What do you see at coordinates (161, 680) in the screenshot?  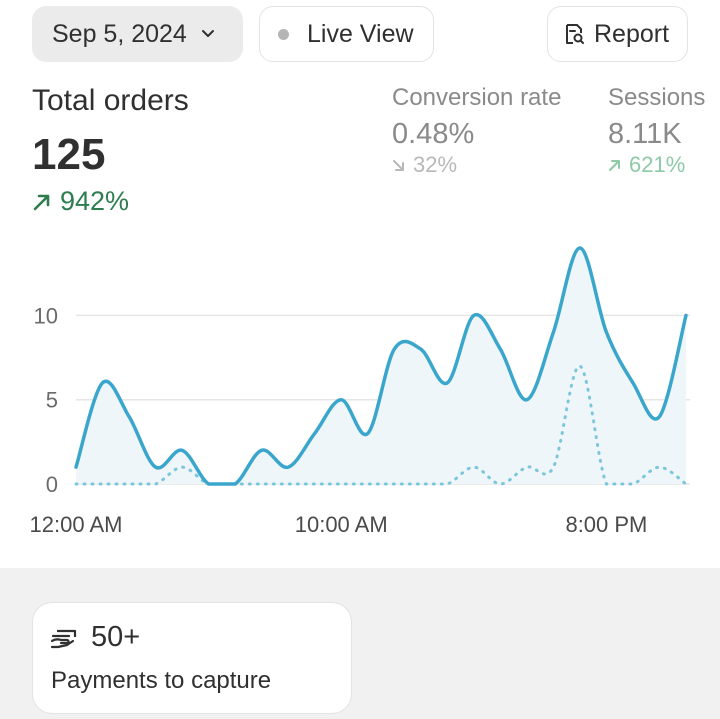 I see `payments-card-label: Payments to capture` at bounding box center [161, 680].